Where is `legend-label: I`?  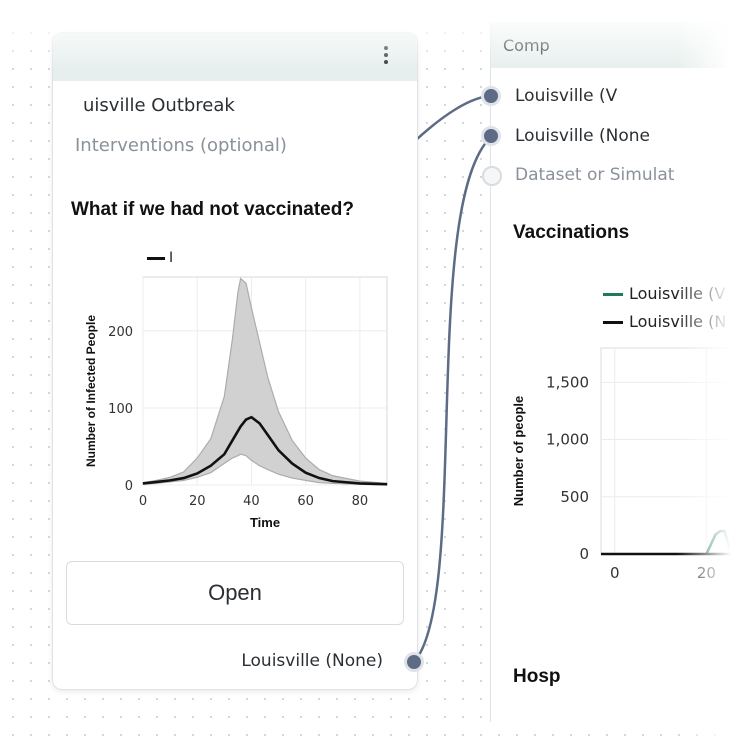 legend-label: I is located at coordinates (171, 258).